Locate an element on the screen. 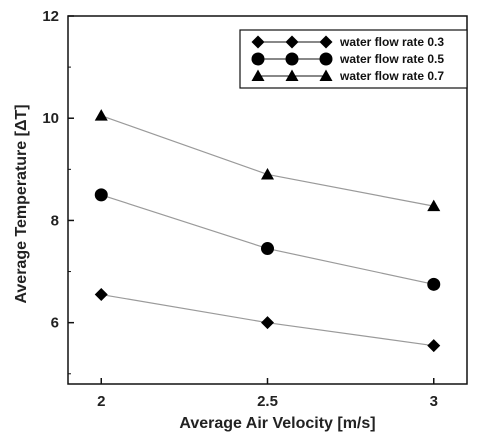  y-tick-label: 10 is located at coordinates (50, 118).